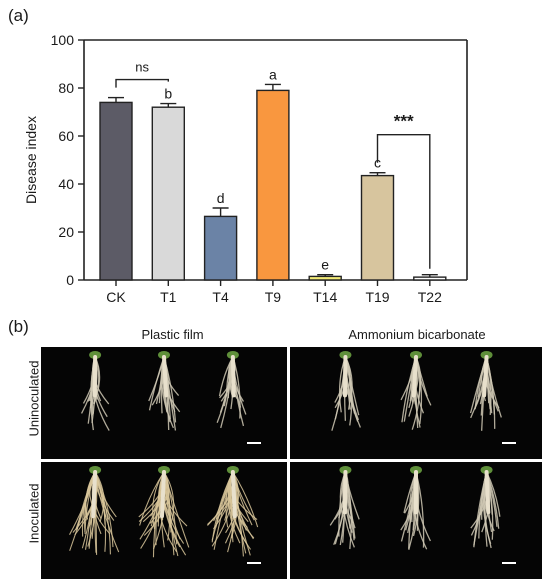 The height and width of the screenshot is (587, 550). Describe the element at coordinates (417, 334) in the screenshot. I see `column-title-ammonium-bicarbonate: Ammonium bicarbonate` at that location.